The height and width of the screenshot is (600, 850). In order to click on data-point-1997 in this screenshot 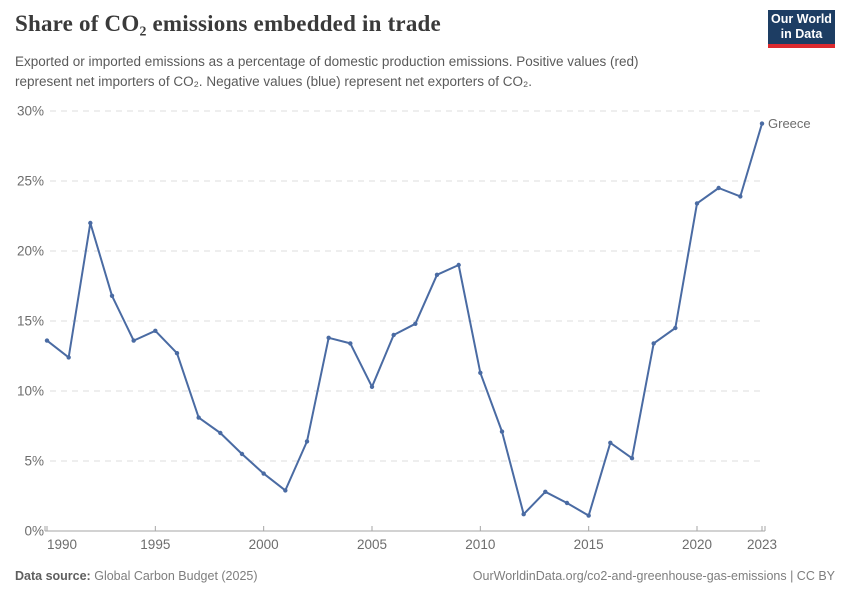, I will do `click(198, 417)`.